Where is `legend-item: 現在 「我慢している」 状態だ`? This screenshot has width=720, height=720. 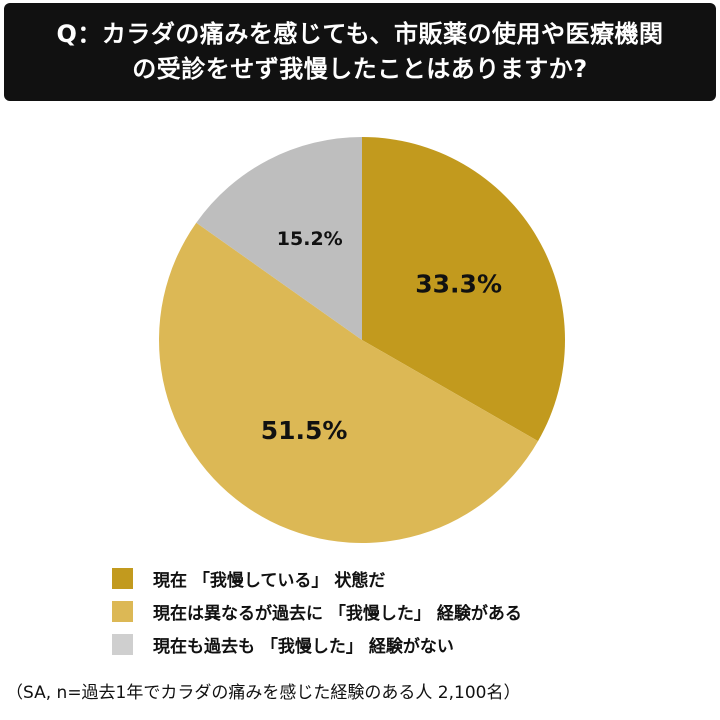
legend-item: 現在 「我慢している」 状態だ is located at coordinates (317, 578).